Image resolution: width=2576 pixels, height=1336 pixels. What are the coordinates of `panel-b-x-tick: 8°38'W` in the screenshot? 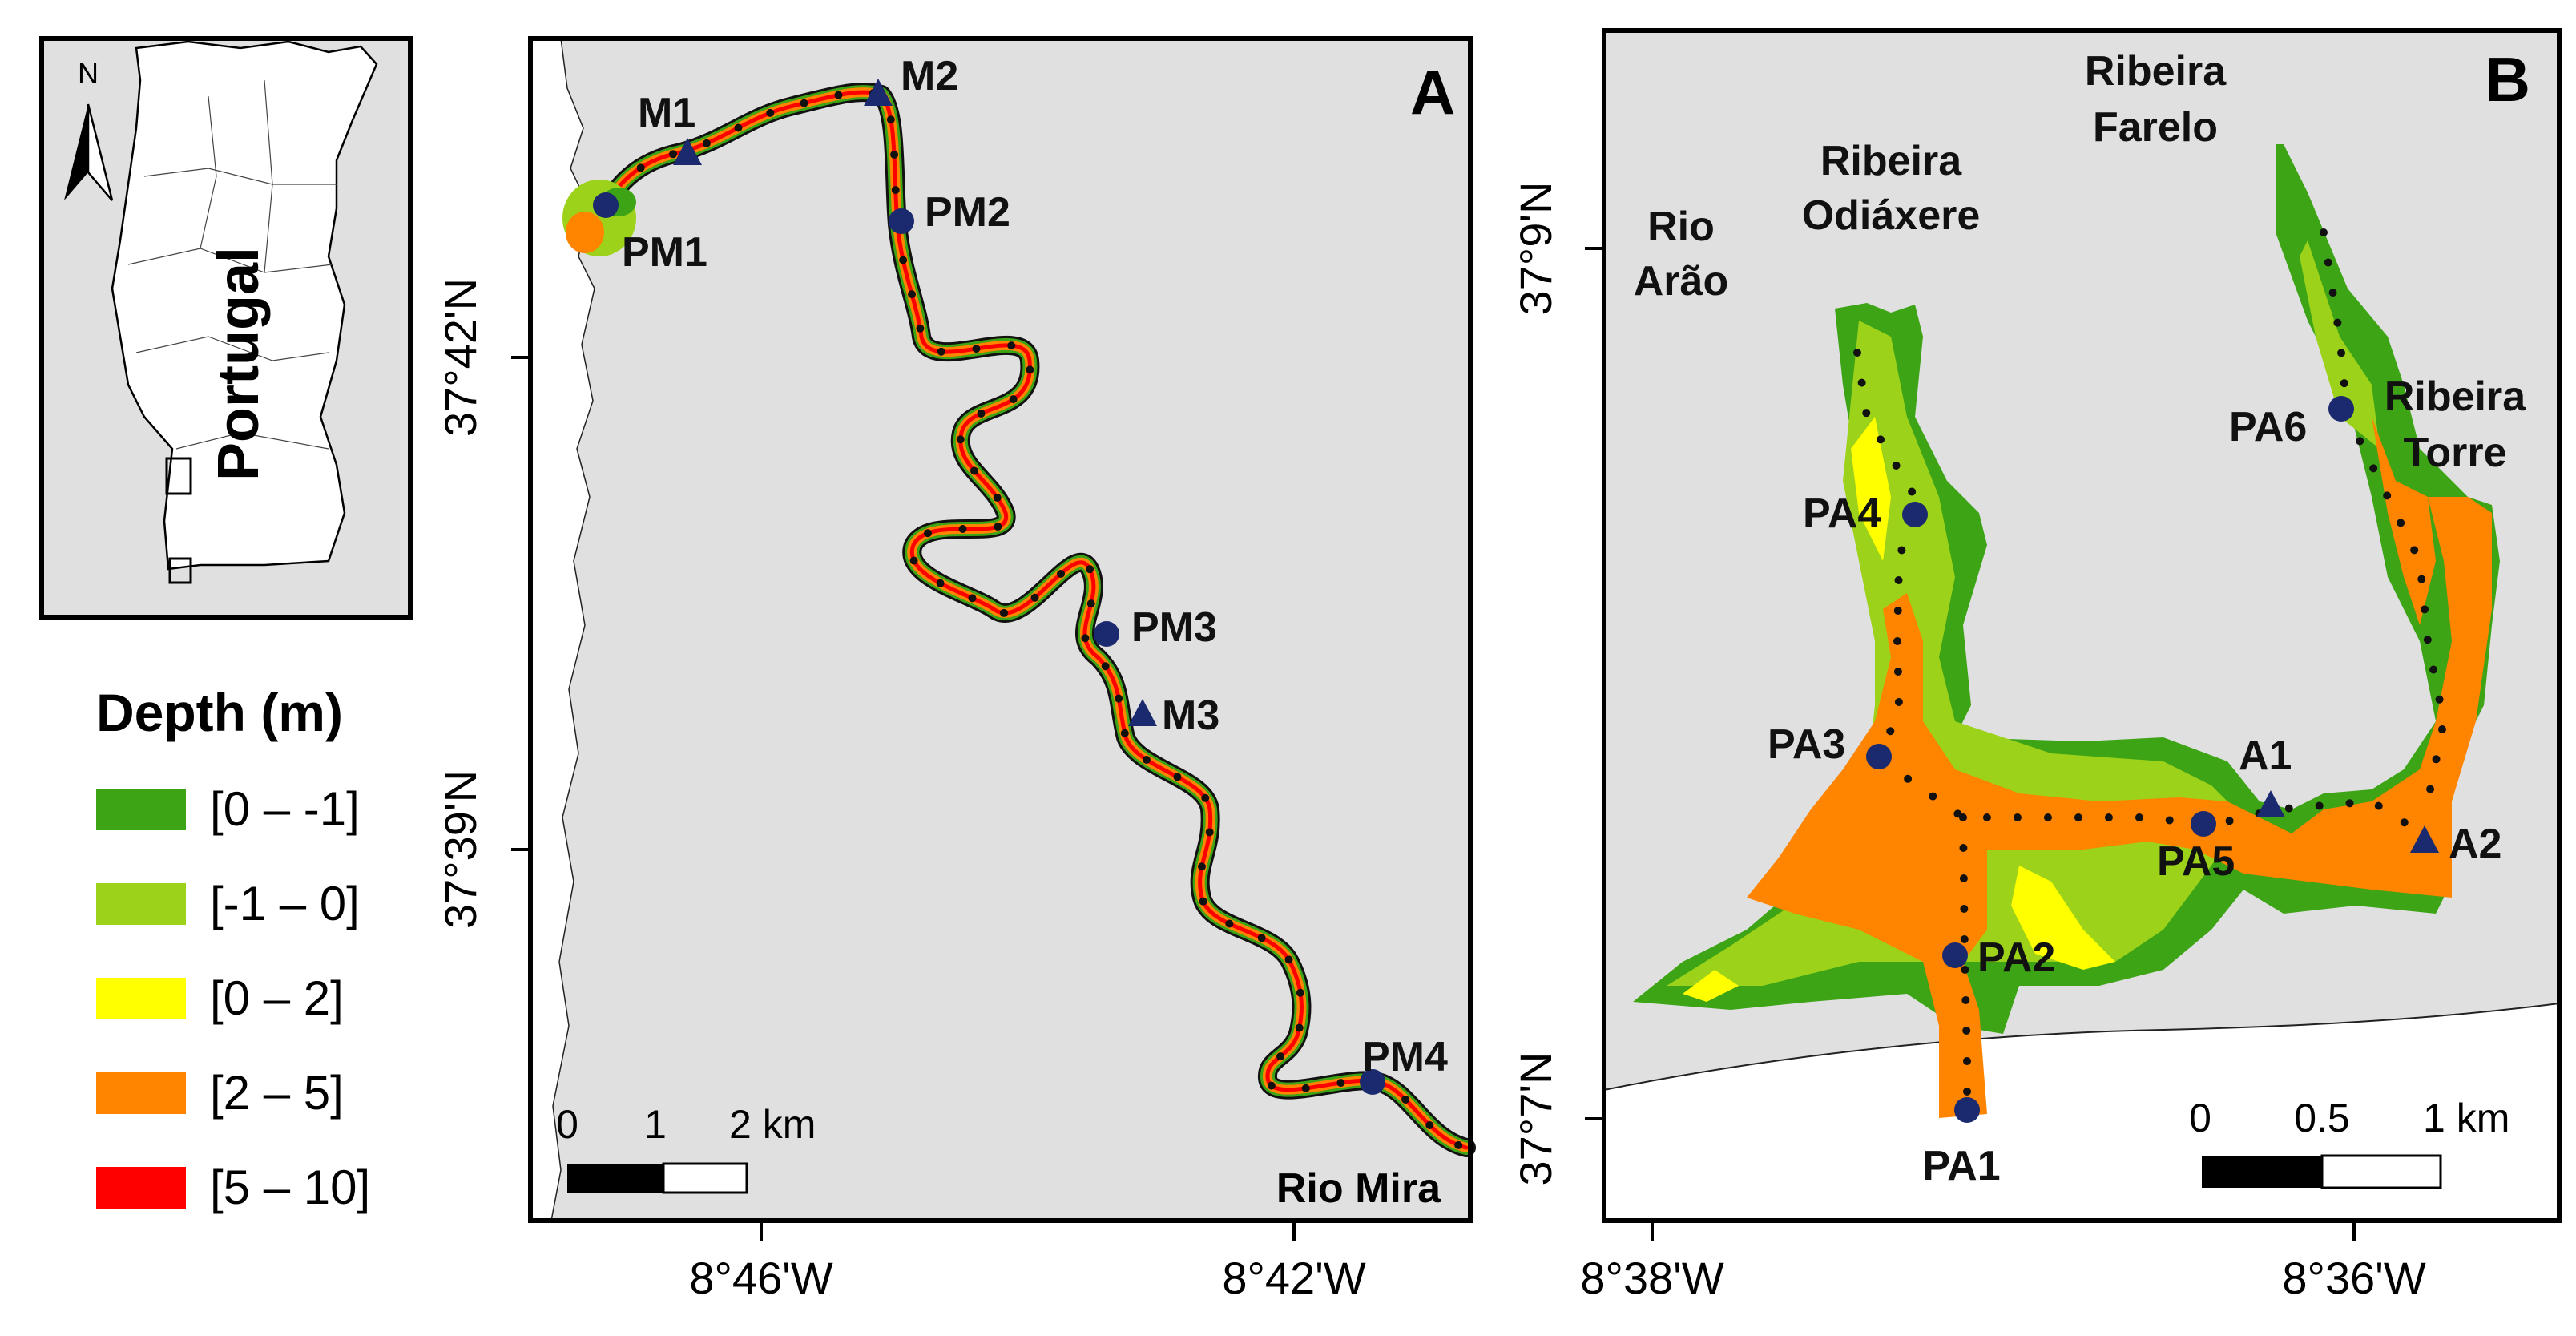 It's located at (1652, 1278).